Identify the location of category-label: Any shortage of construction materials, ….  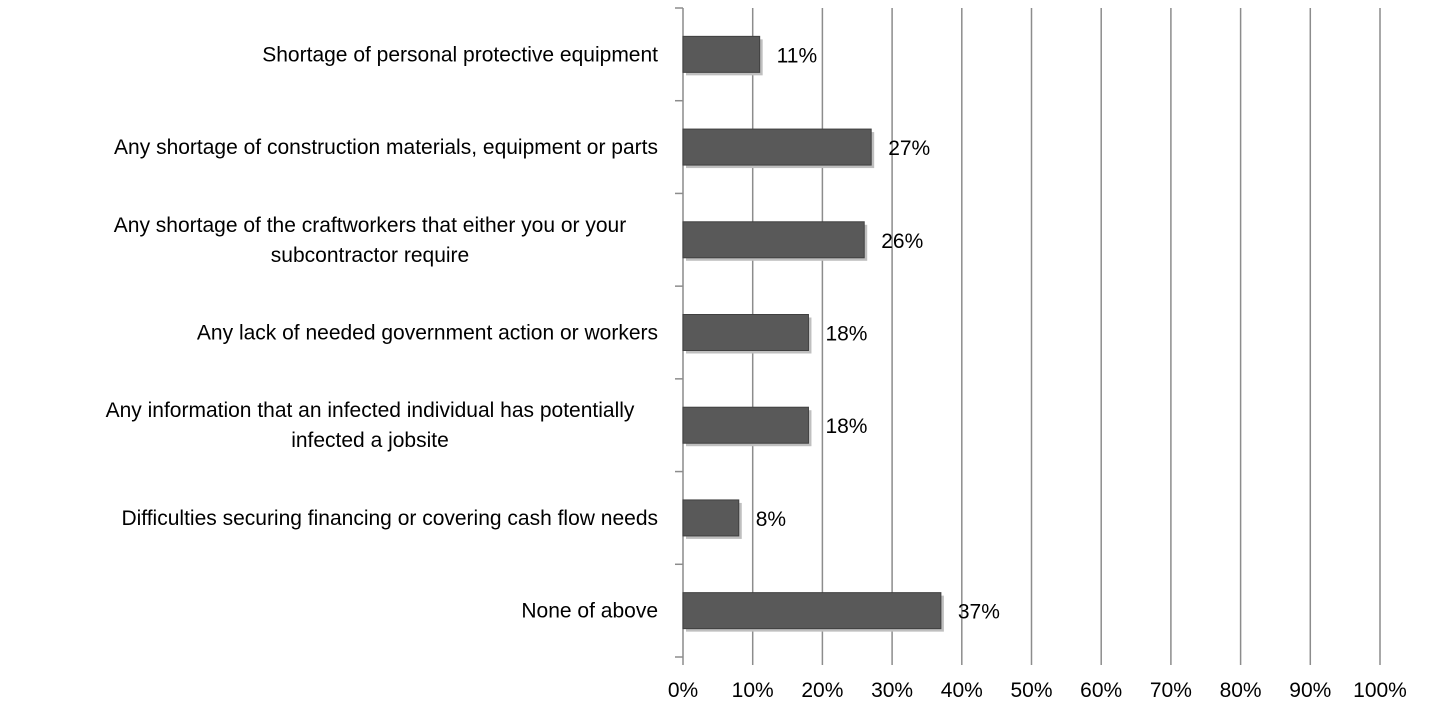
(386, 147).